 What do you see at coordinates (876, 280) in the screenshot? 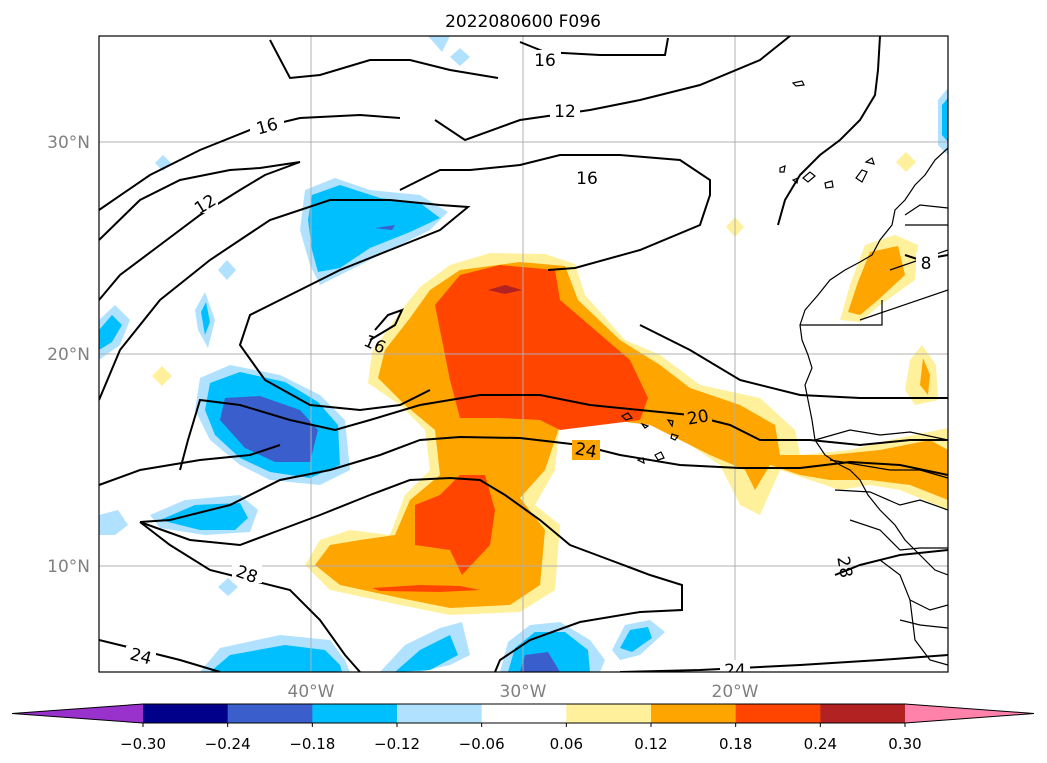
I see `positive-anomaly-africa-orange` at bounding box center [876, 280].